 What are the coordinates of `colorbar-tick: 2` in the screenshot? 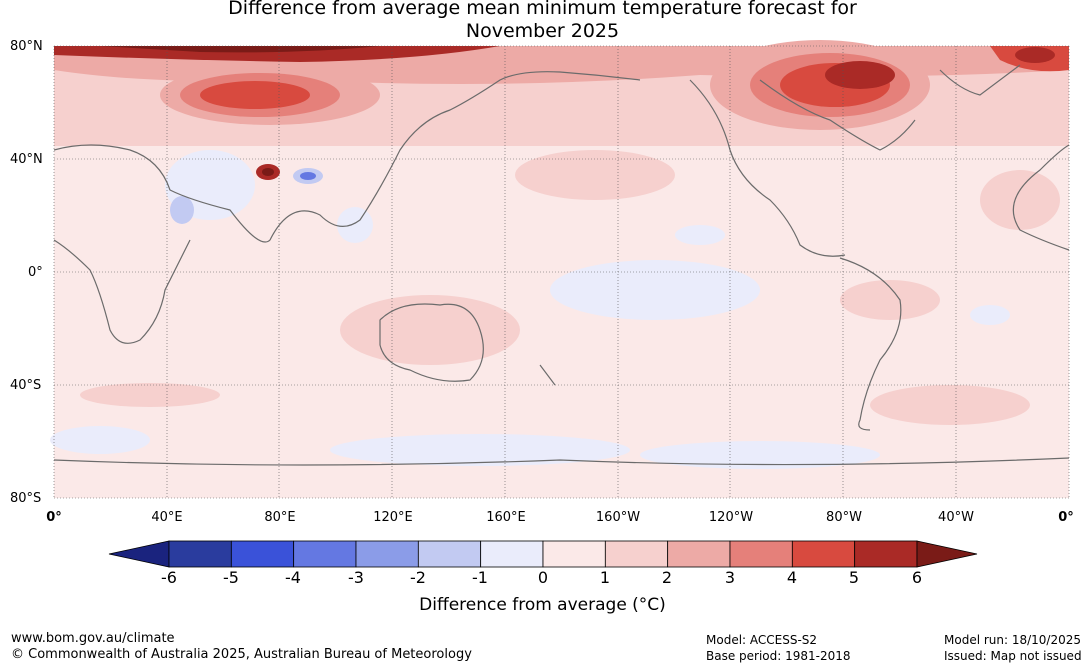 It's located at (667, 577).